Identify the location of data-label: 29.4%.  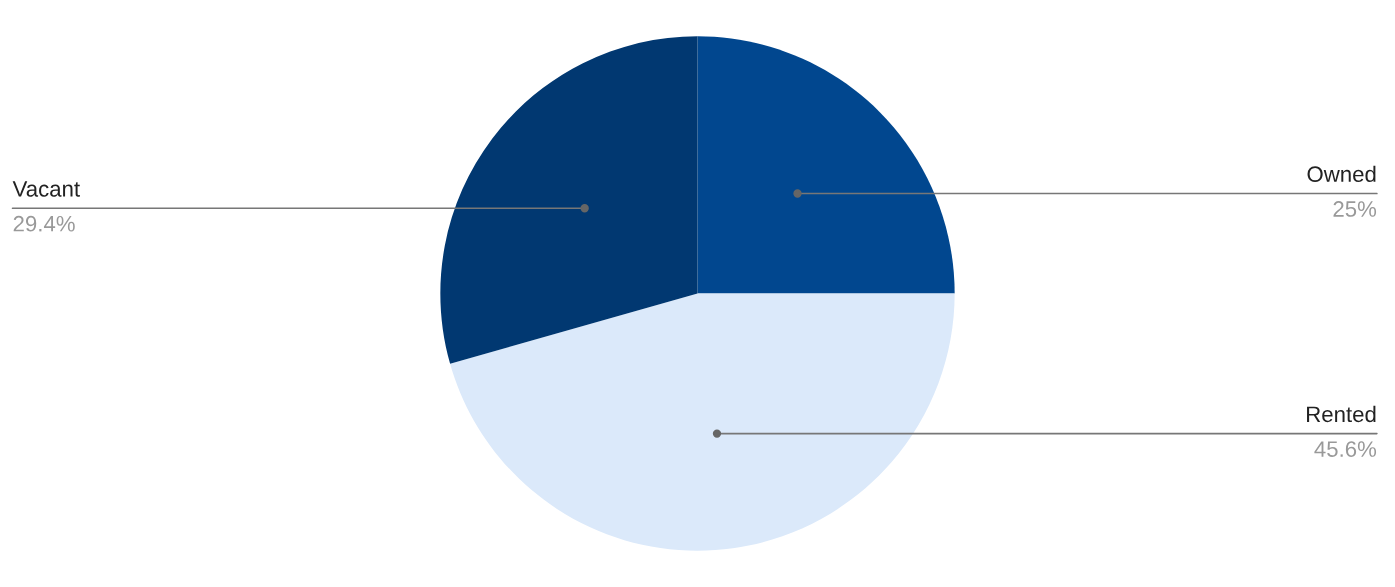
(44, 223).